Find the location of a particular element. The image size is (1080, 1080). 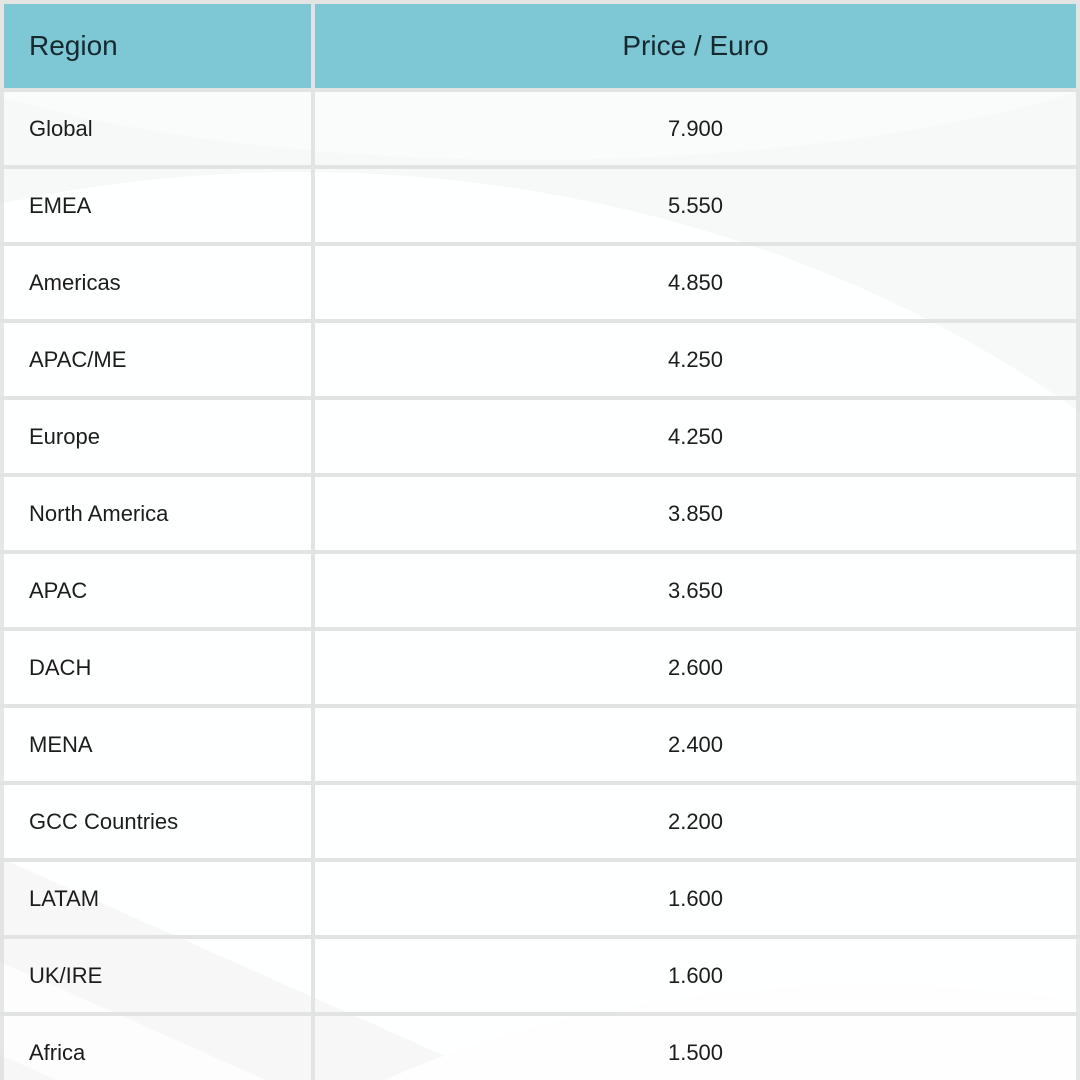

table-row: DACH 2.600 is located at coordinates (540, 667).